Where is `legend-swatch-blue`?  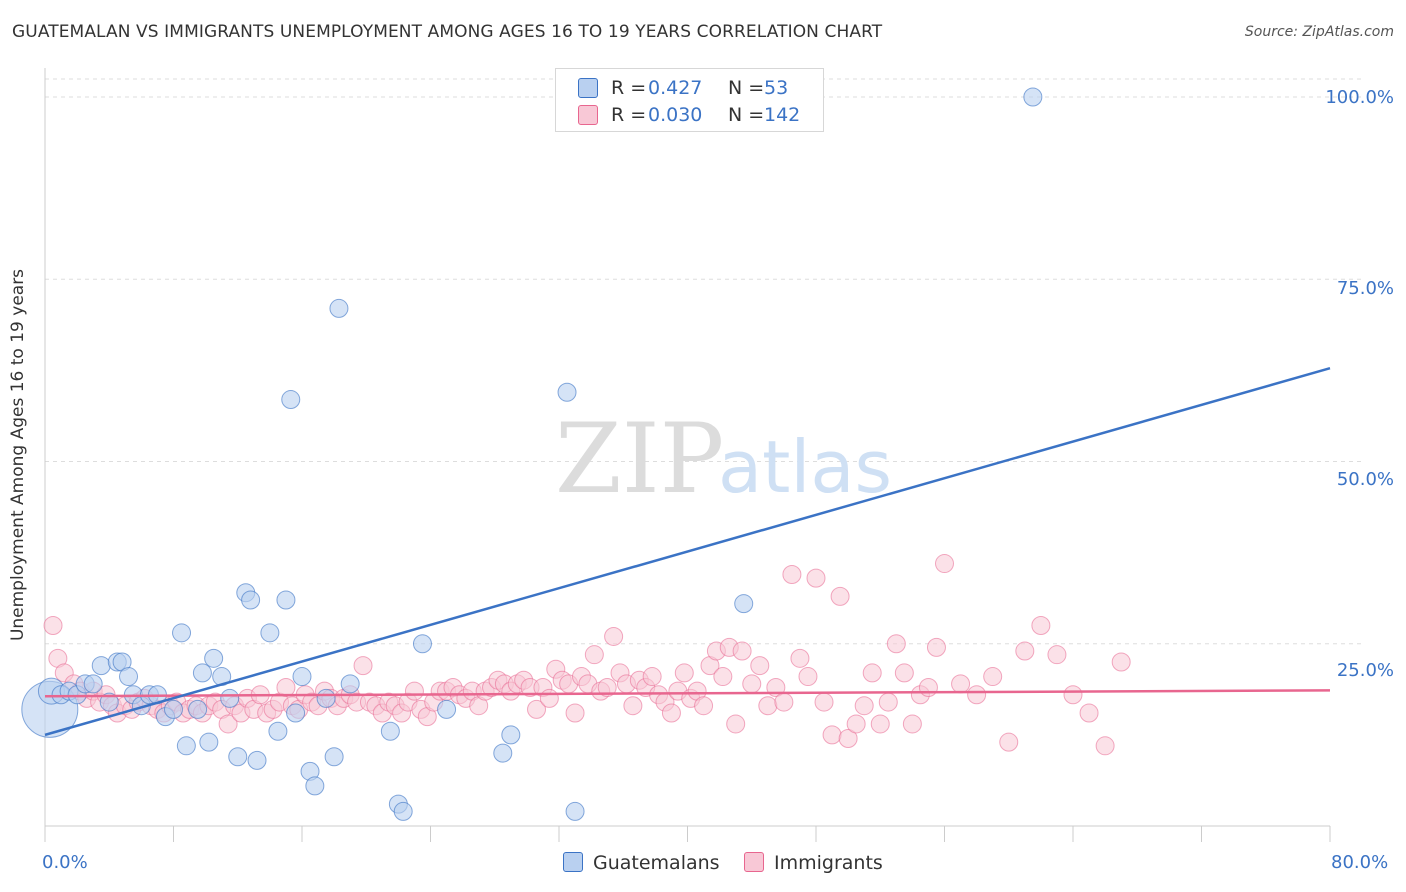
legend-swatch-blue is located at coordinates (588, 88).